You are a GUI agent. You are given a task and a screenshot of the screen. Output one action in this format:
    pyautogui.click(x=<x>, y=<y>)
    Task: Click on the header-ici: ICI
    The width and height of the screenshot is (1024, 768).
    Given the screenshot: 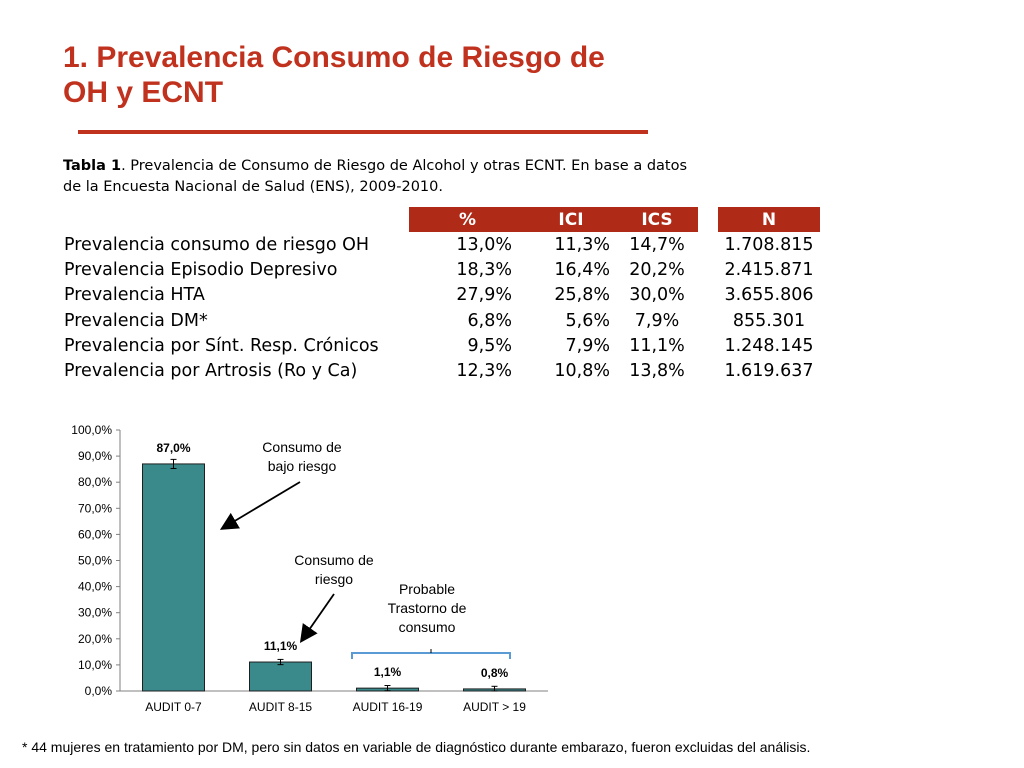 What is the action you would take?
    pyautogui.click(x=571, y=219)
    